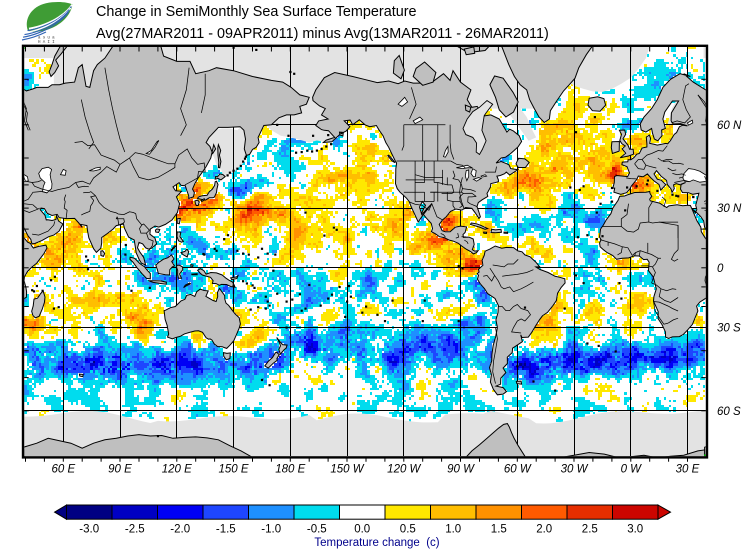  Describe the element at coordinates (317, 530) in the screenshot. I see `svg-text: -0.5` at that location.